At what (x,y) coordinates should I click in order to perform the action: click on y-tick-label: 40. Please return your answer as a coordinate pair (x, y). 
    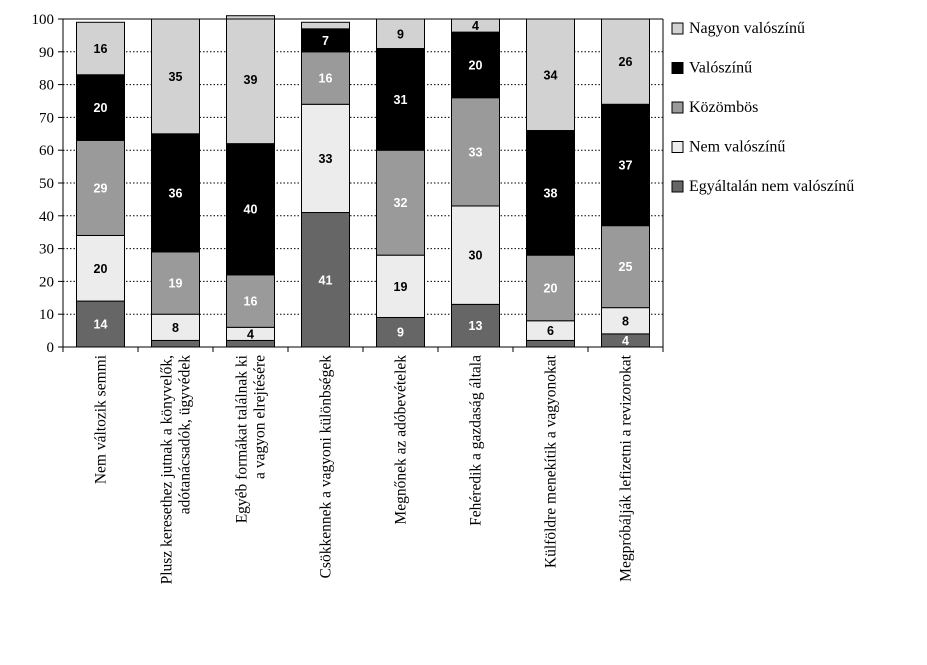
    Looking at the image, I should click on (46, 217).